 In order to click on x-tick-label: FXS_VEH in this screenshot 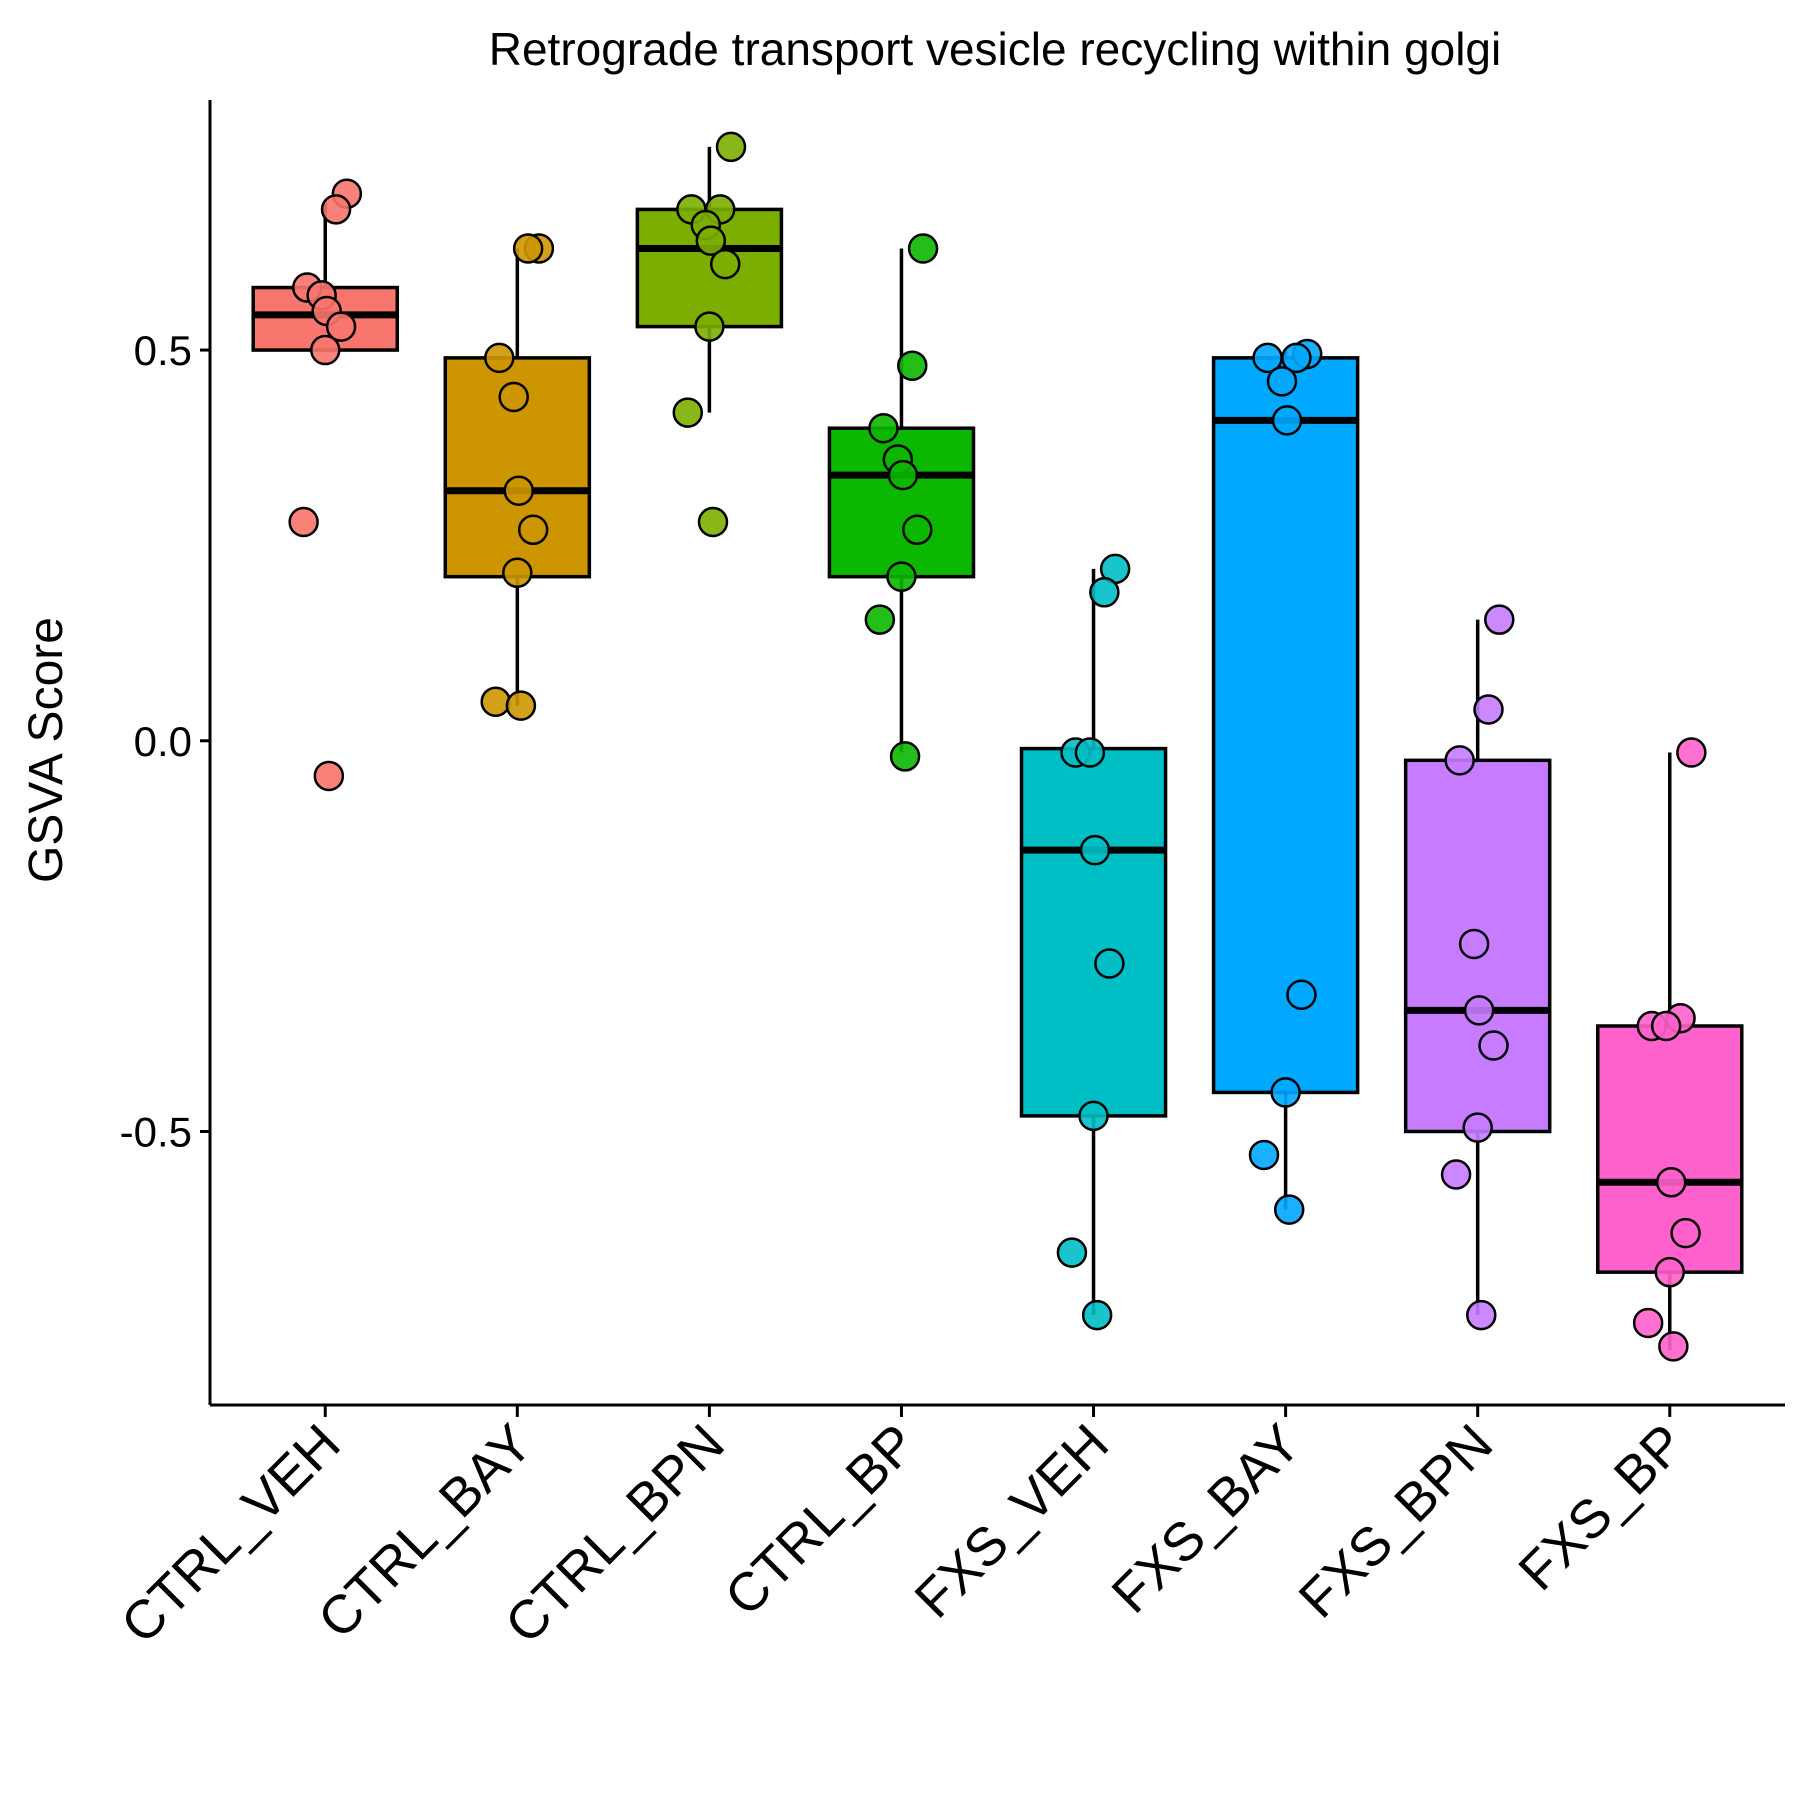, I will do `click(1012, 1521)`.